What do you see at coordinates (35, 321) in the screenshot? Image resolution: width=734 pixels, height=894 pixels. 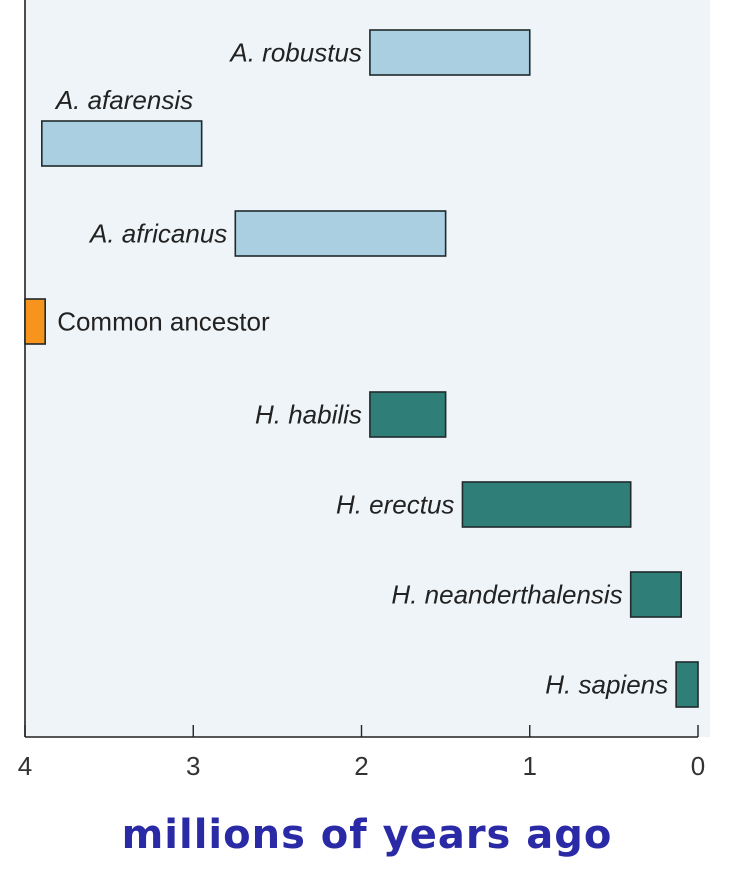 I see `bar-common-ancestor` at bounding box center [35, 321].